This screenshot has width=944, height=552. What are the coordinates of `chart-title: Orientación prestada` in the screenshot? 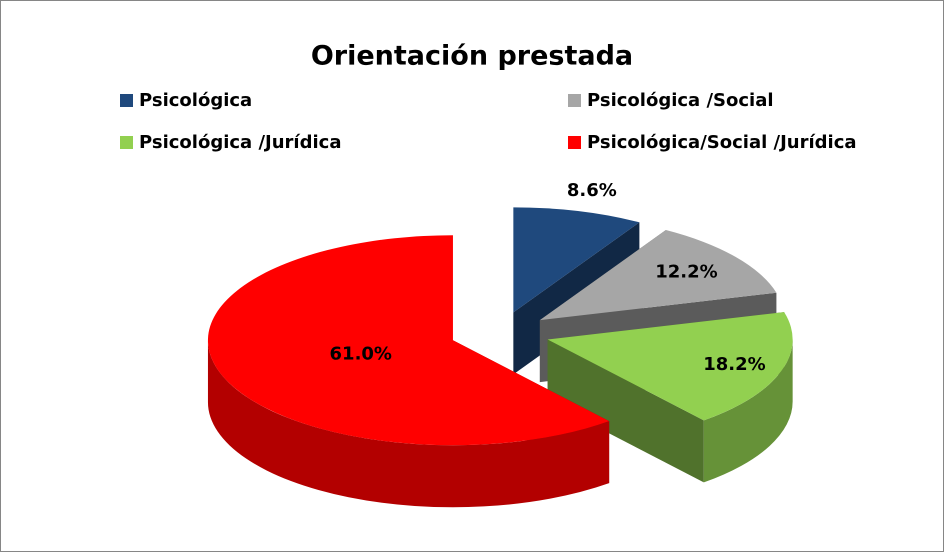 It's located at (472, 56).